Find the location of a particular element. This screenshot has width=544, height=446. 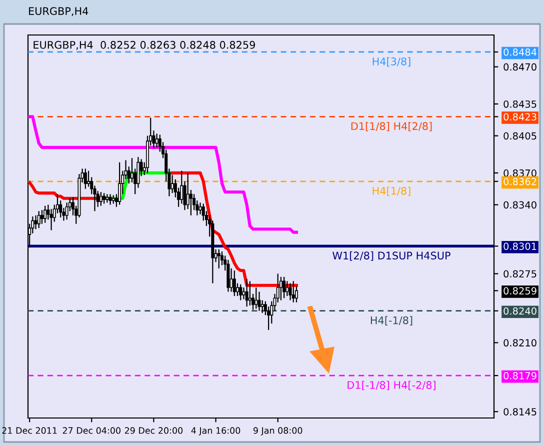

y-tick-label: 0.8301 is located at coordinates (520, 246).